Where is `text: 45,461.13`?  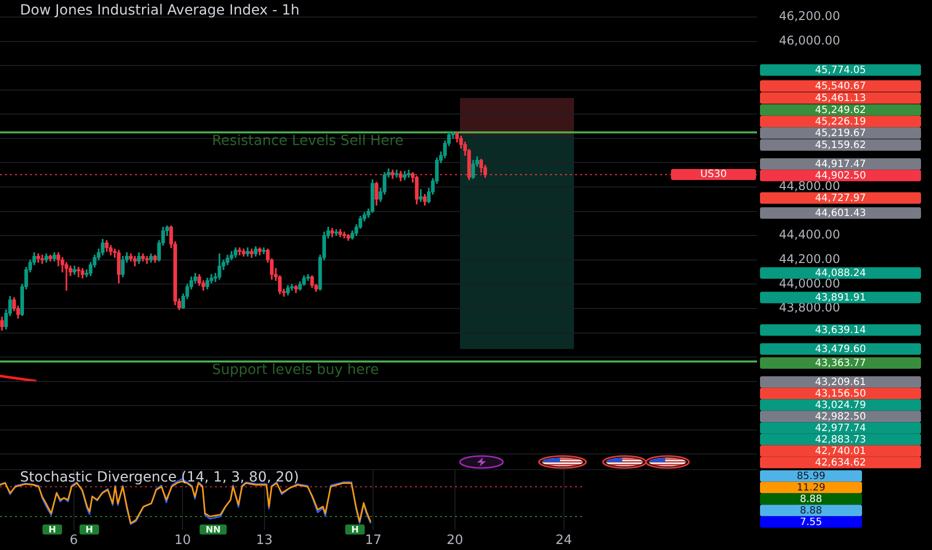 text: 45,461.13 is located at coordinates (840, 98).